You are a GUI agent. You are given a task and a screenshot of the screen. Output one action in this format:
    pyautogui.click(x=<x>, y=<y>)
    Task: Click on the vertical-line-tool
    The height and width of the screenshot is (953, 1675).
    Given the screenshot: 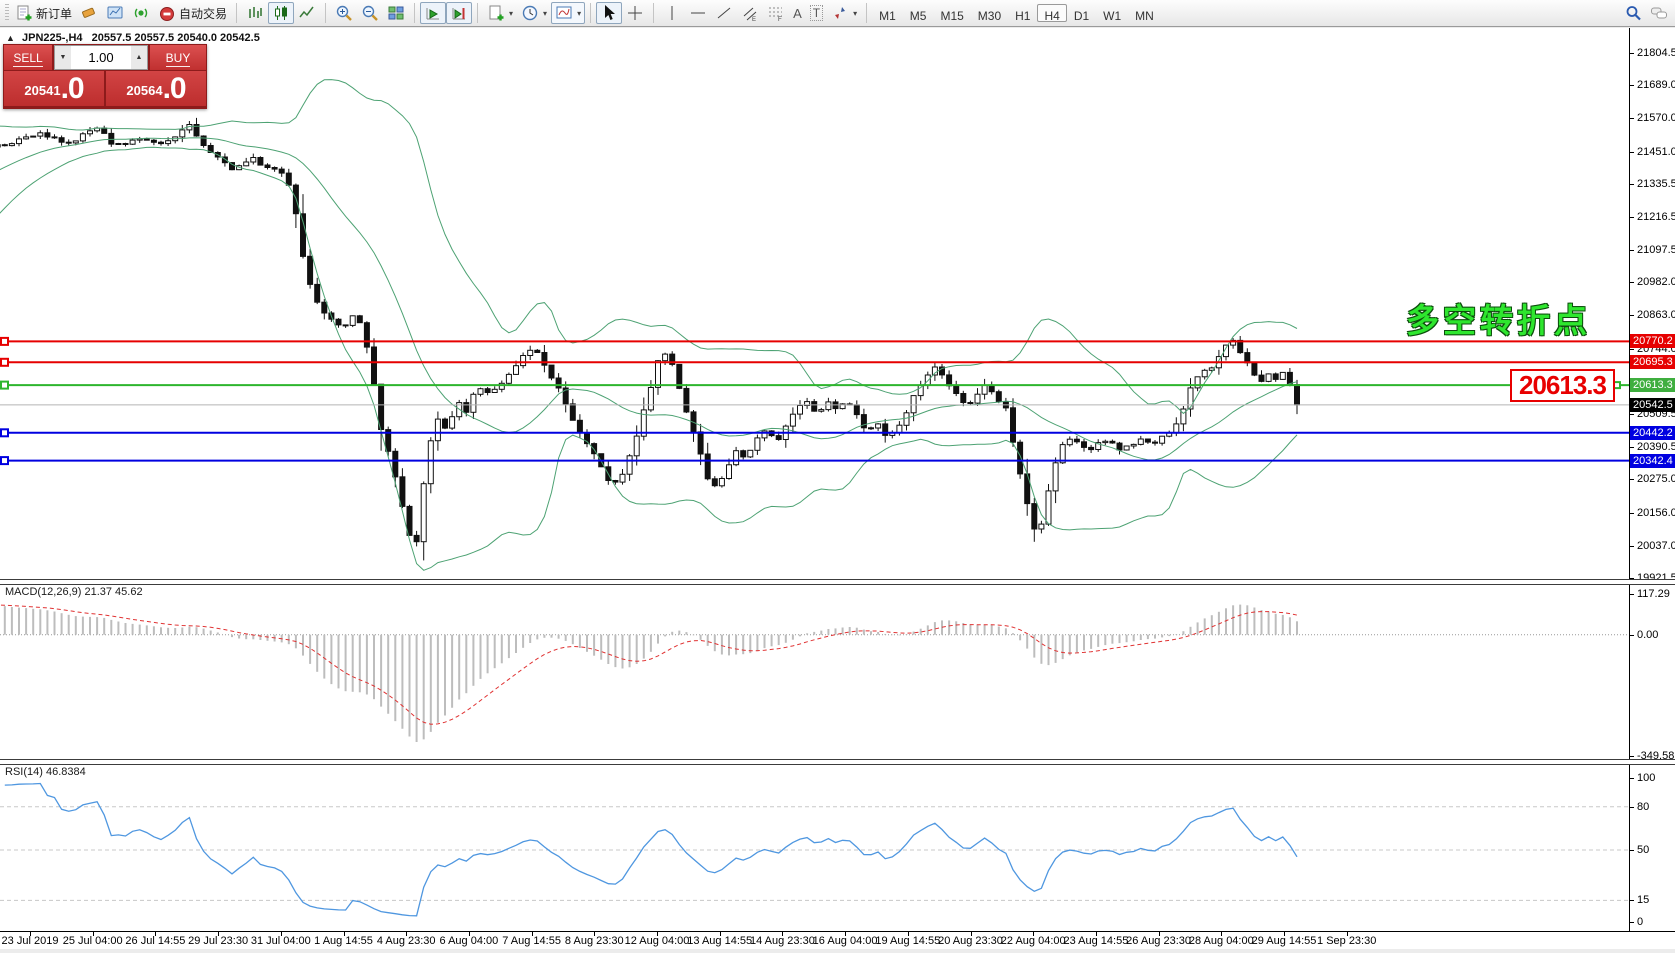 What is the action you would take?
    pyautogui.click(x=672, y=13)
    